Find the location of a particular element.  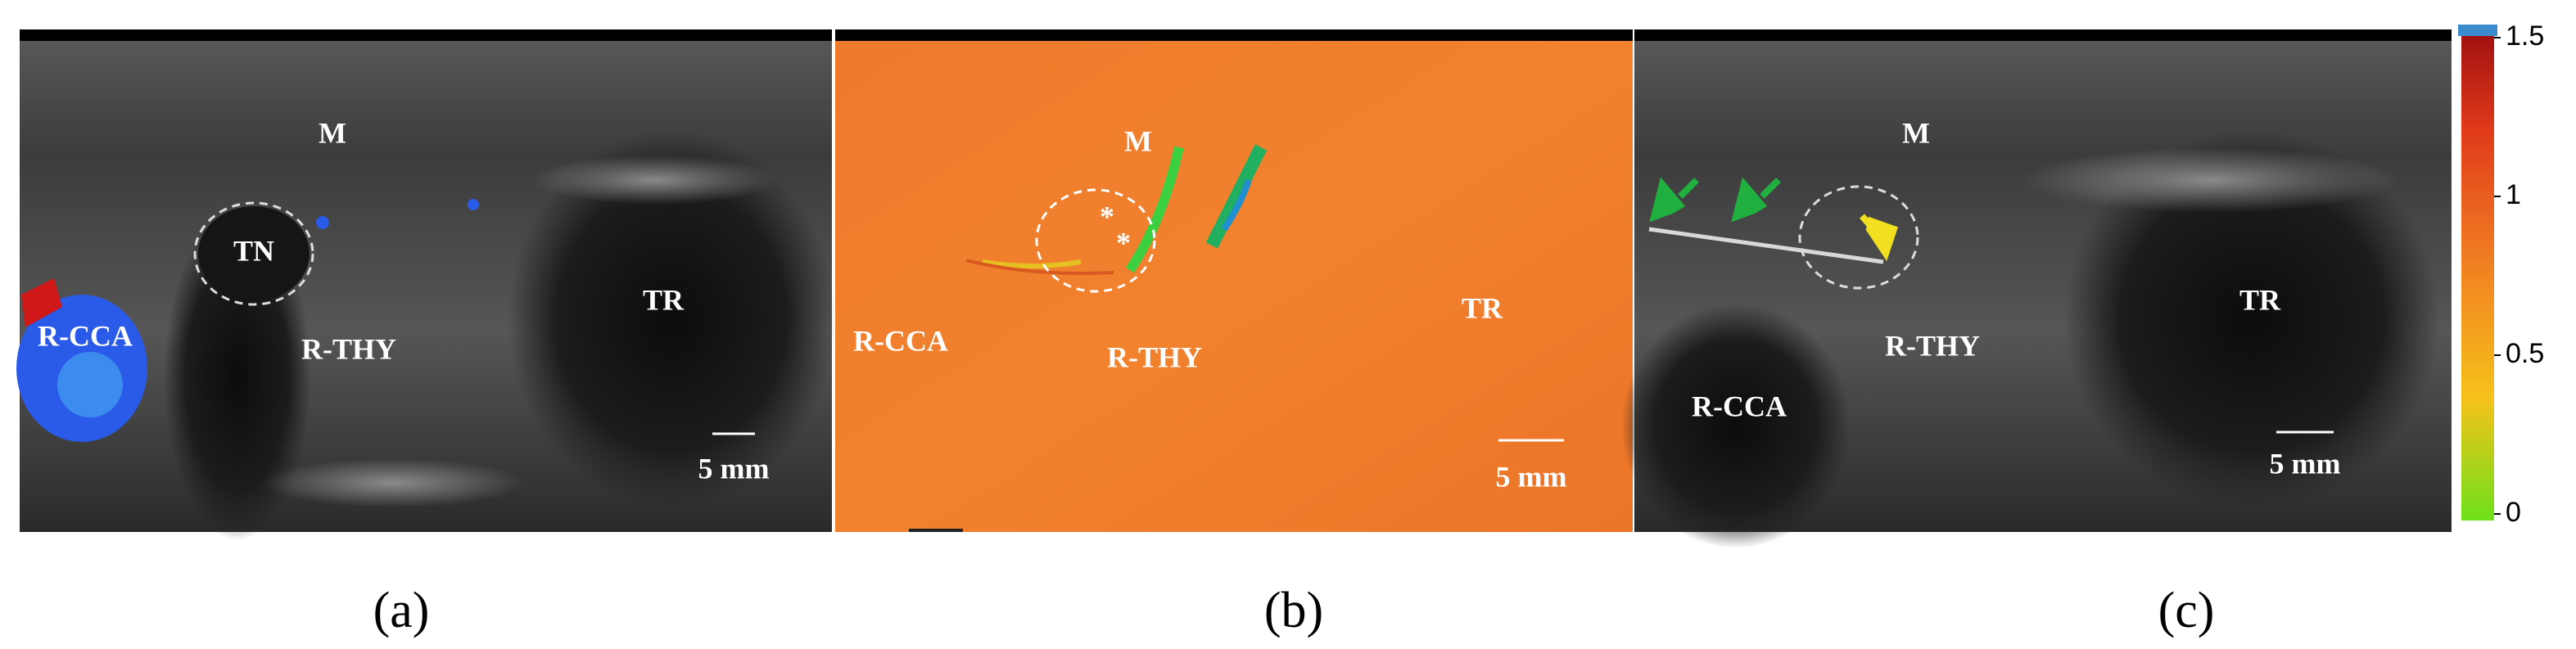

colorbar-tick-label: 0 is located at coordinates (2513, 512).